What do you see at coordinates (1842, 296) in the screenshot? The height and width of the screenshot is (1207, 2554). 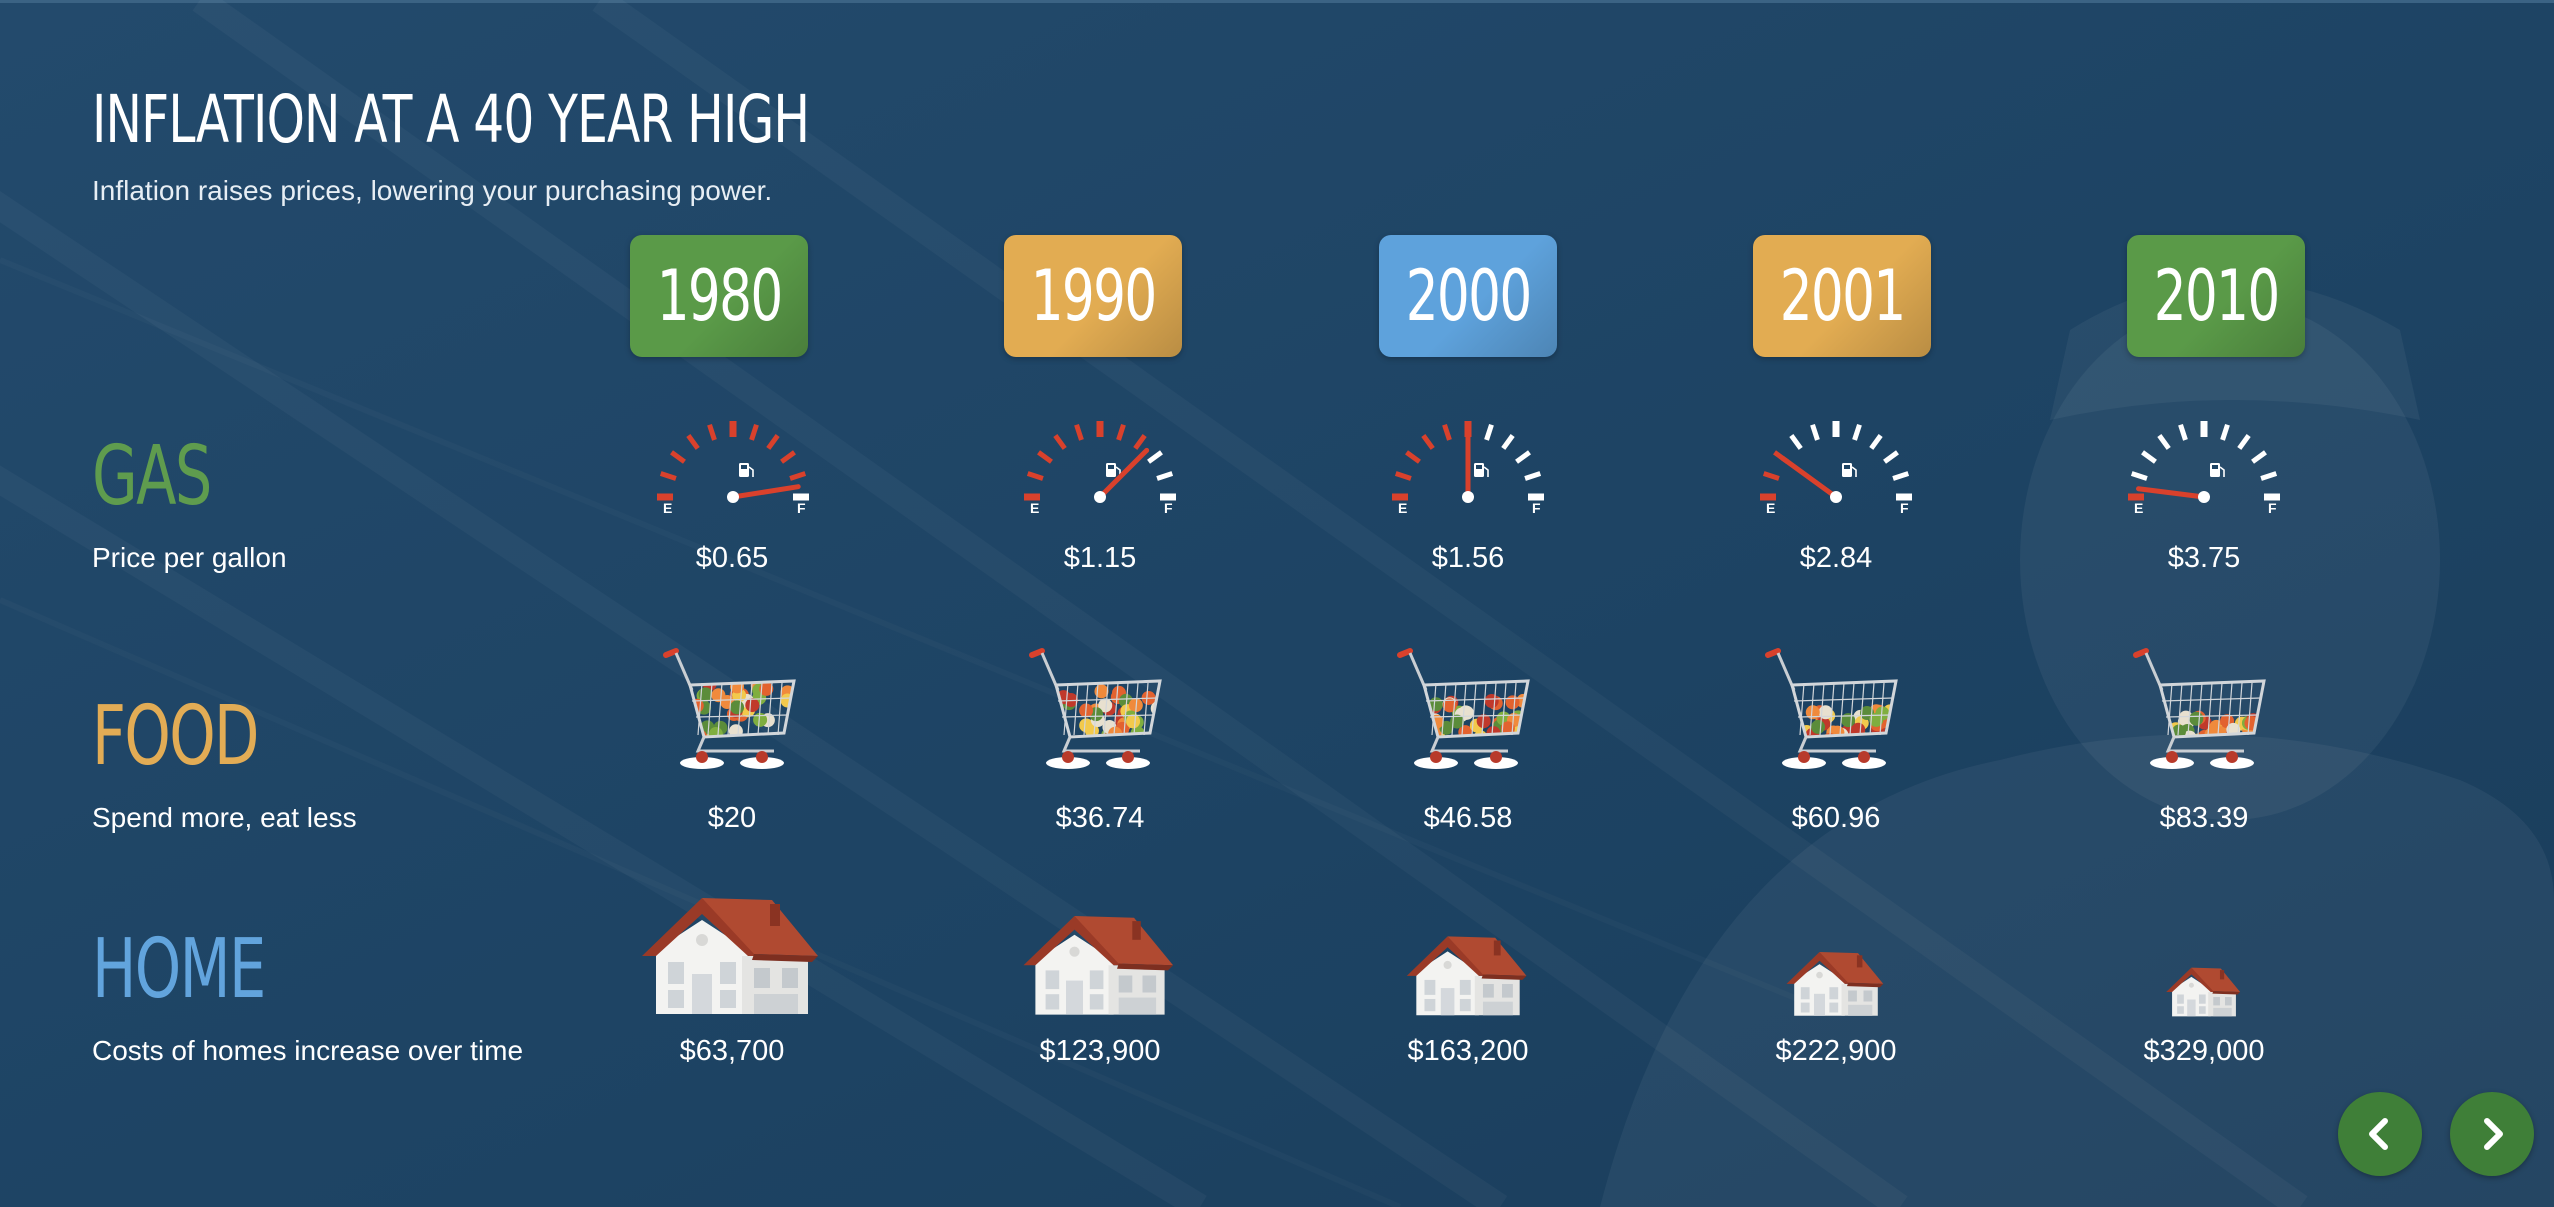 I see `year-badge-2001: 2001` at bounding box center [1842, 296].